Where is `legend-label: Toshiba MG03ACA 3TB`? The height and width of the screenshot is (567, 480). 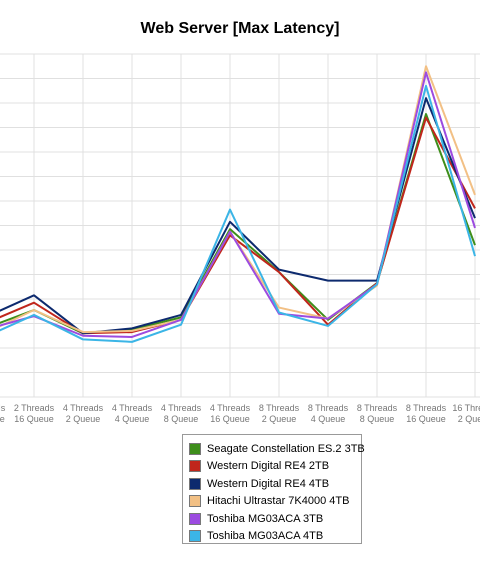 legend-label: Toshiba MG03ACA 3TB is located at coordinates (265, 518).